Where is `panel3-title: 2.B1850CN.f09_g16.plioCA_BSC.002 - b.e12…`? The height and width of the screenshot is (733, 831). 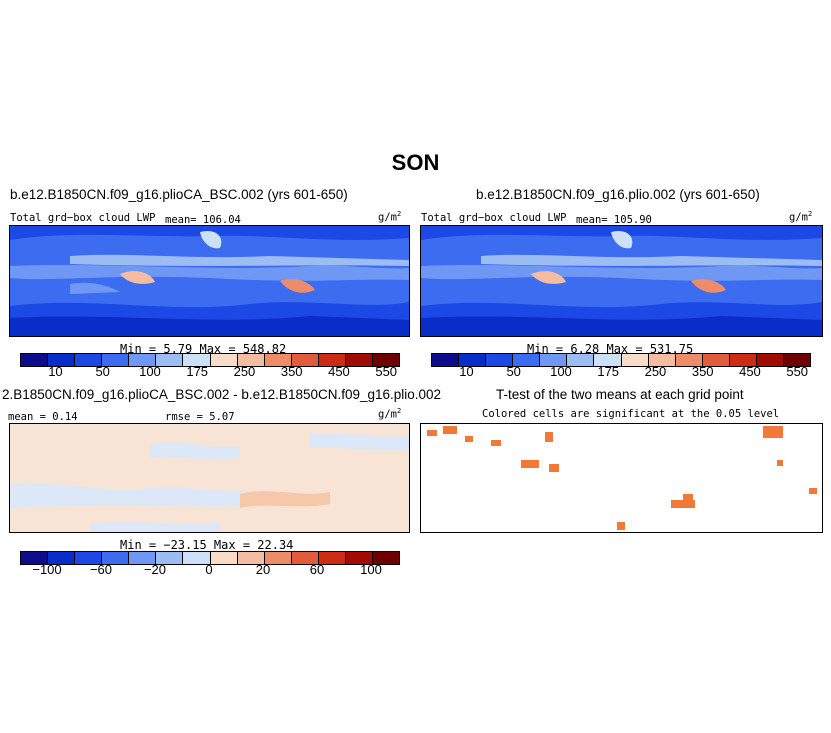 panel3-title: 2.B1850CN.f09_g16.plioCA_BSC.002 - b.e12… is located at coordinates (222, 394).